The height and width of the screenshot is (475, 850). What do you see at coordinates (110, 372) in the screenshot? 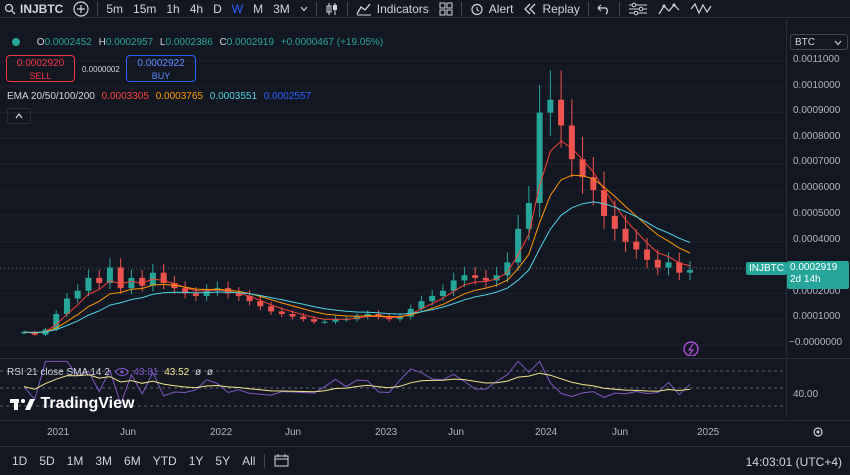
I see `rsi-legend: RSI 21 close SMA 14 2 43.81 43.52 ø ø` at bounding box center [110, 372].